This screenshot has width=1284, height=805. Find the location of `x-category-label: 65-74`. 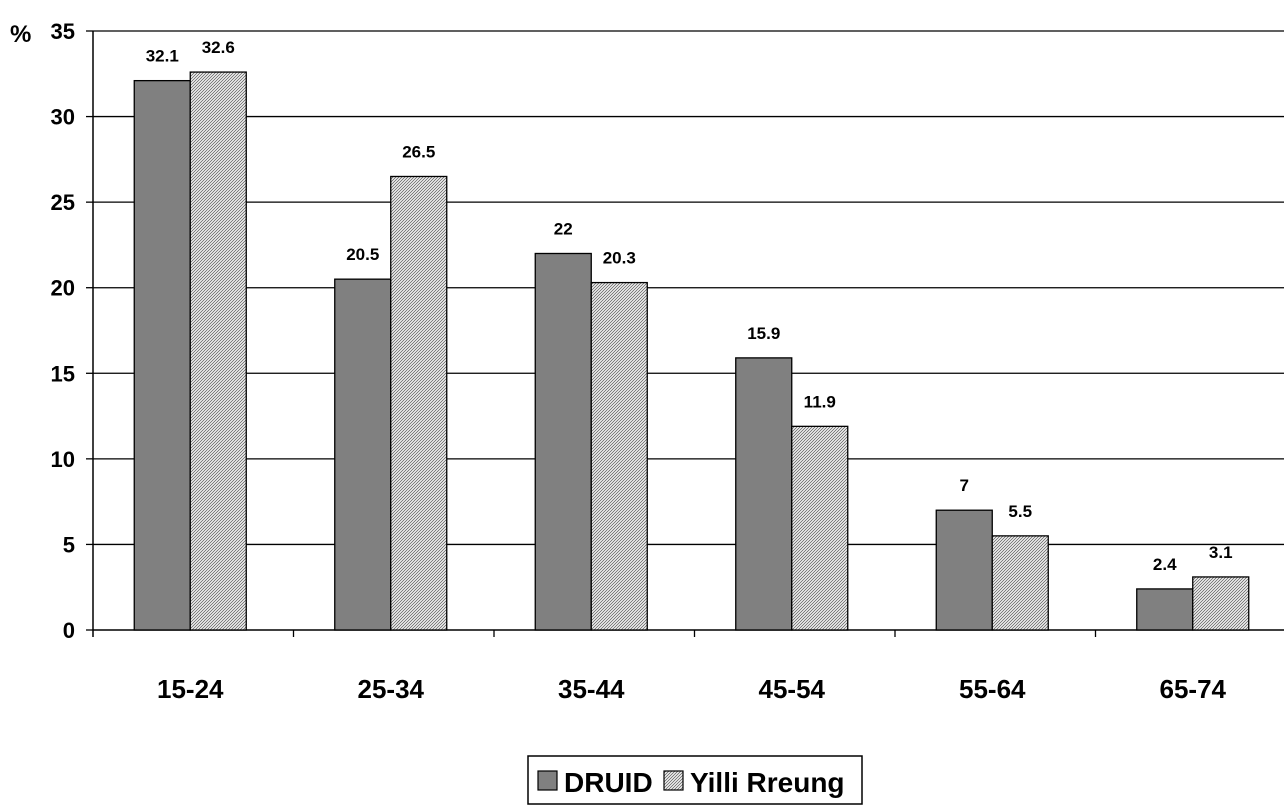

x-category-label: 65-74 is located at coordinates (1193, 689).